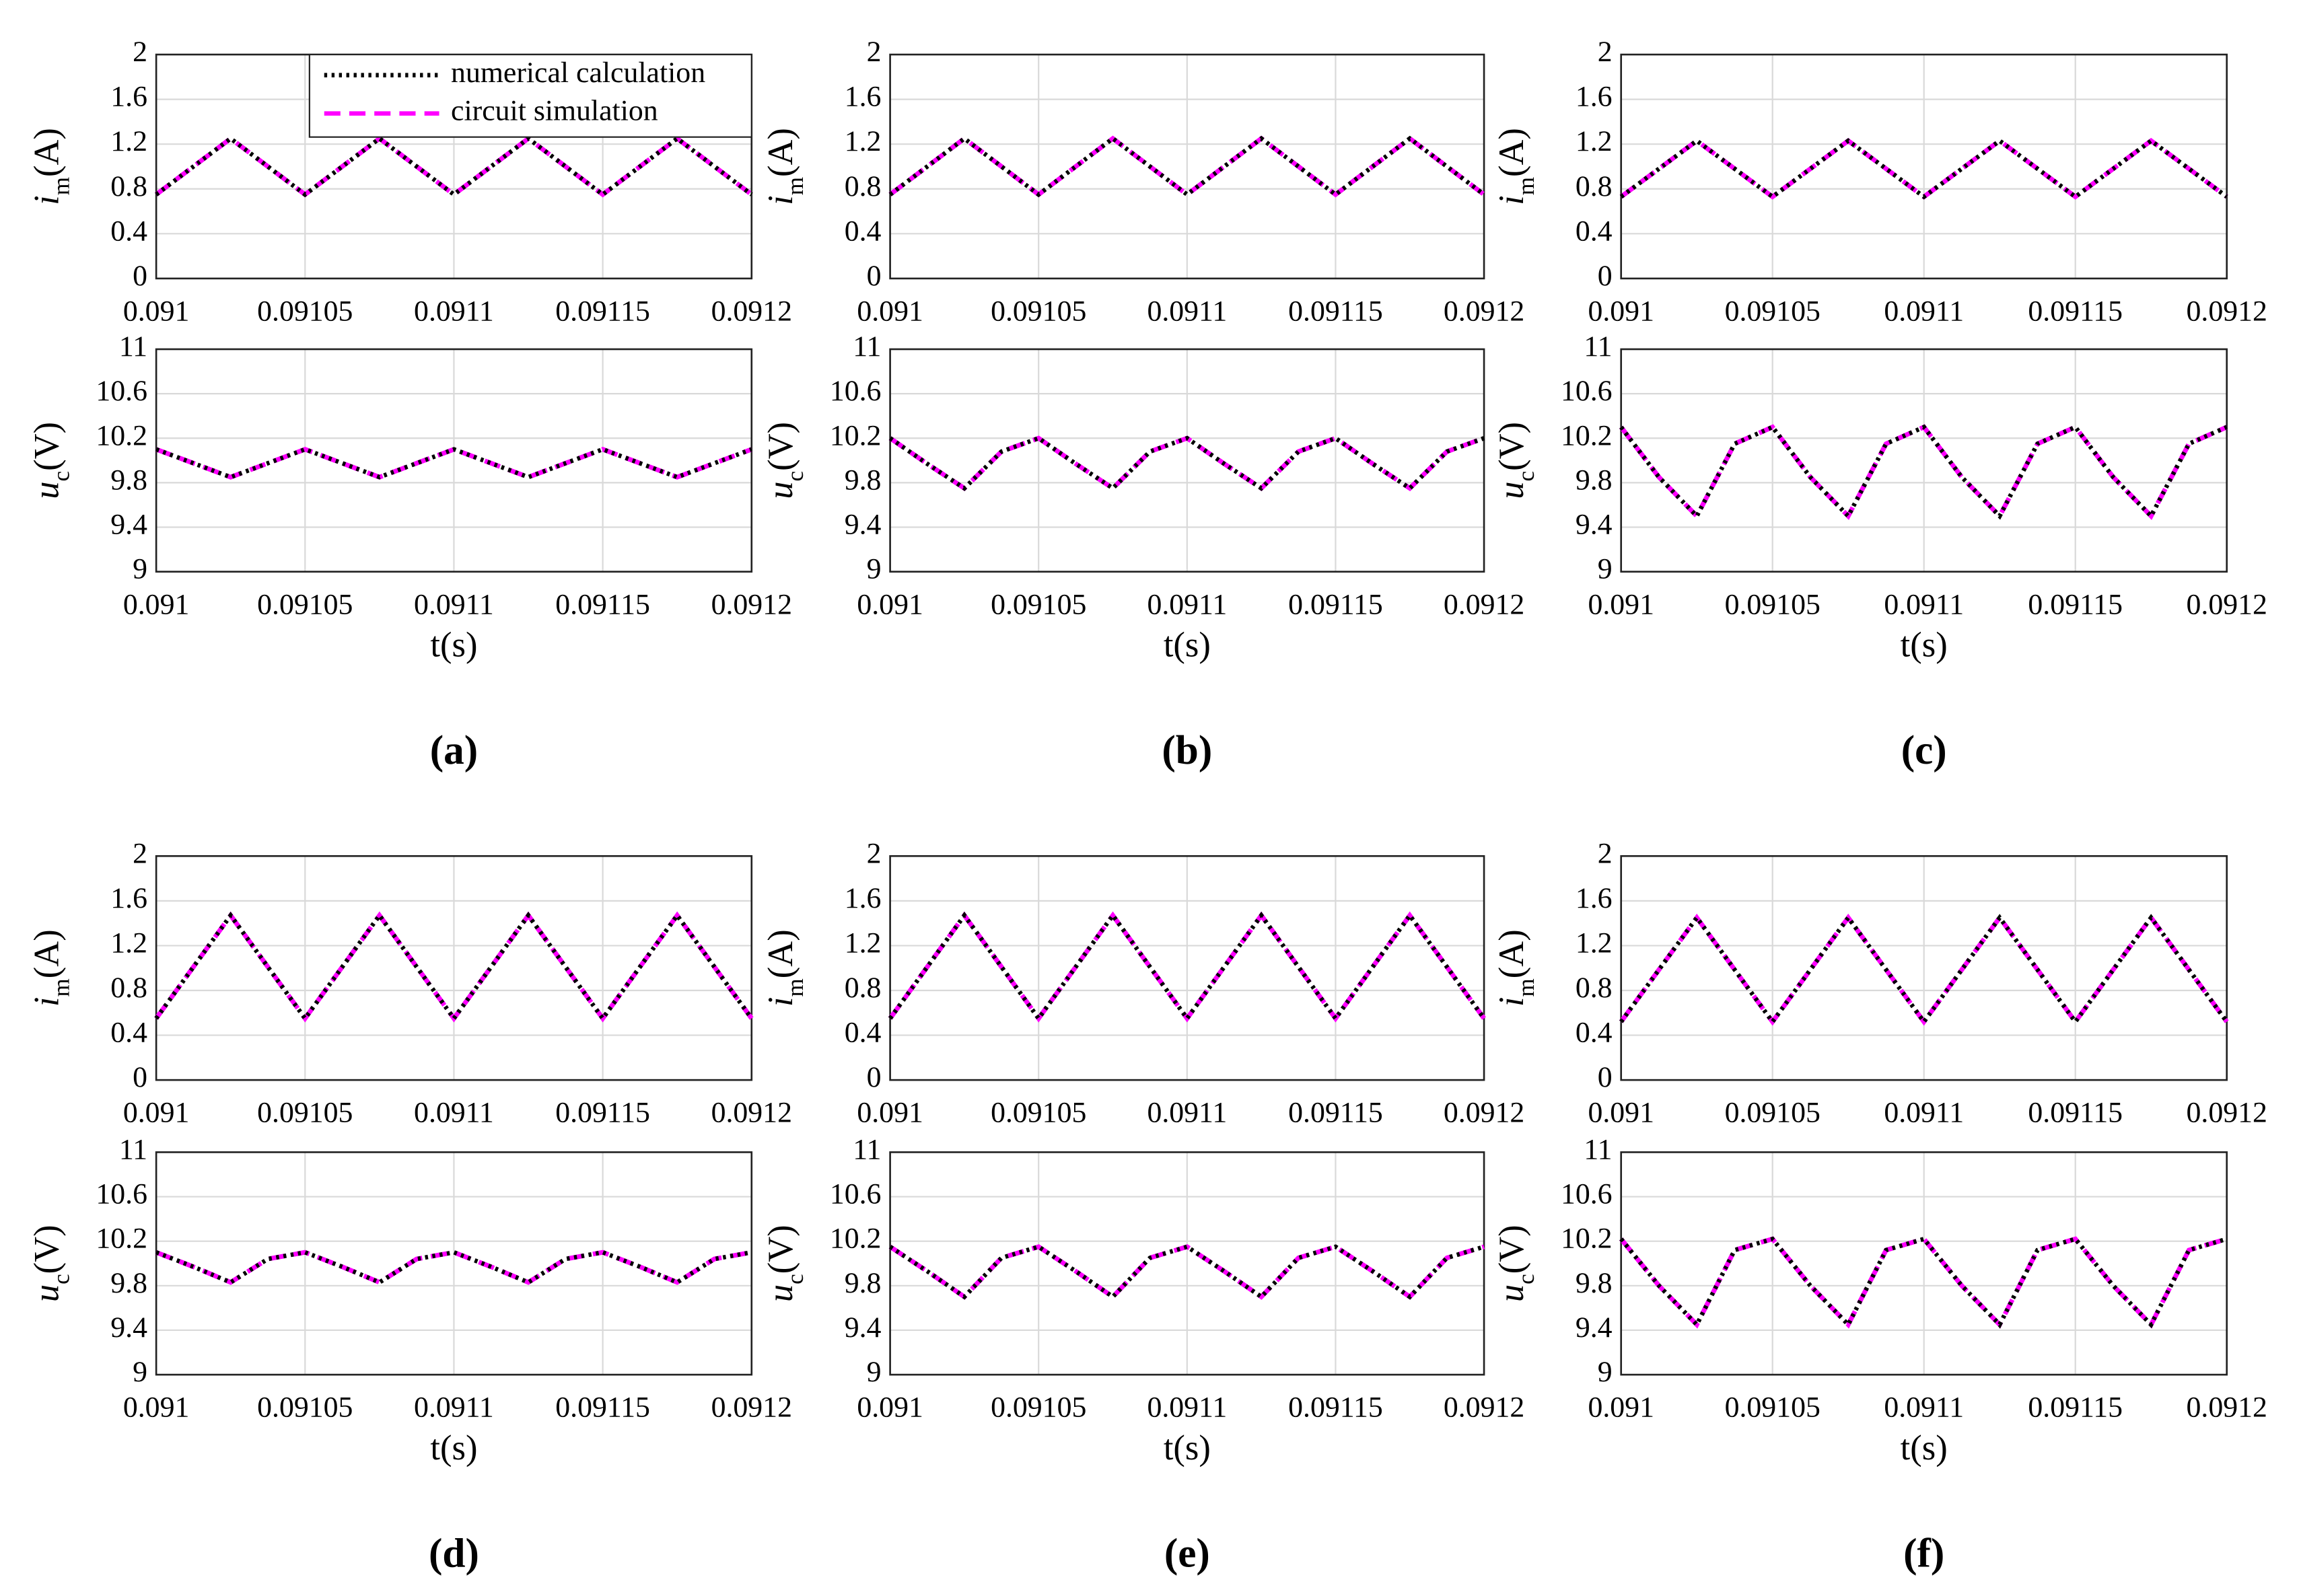 The width and height of the screenshot is (2299, 1596). What do you see at coordinates (863, 231) in the screenshot?
I see `y-tick-label: 0.4` at bounding box center [863, 231].